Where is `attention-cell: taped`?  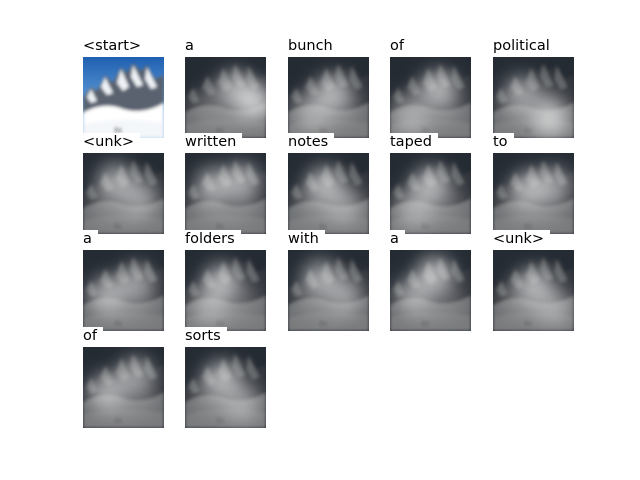 attention-cell: taped is located at coordinates (430, 183).